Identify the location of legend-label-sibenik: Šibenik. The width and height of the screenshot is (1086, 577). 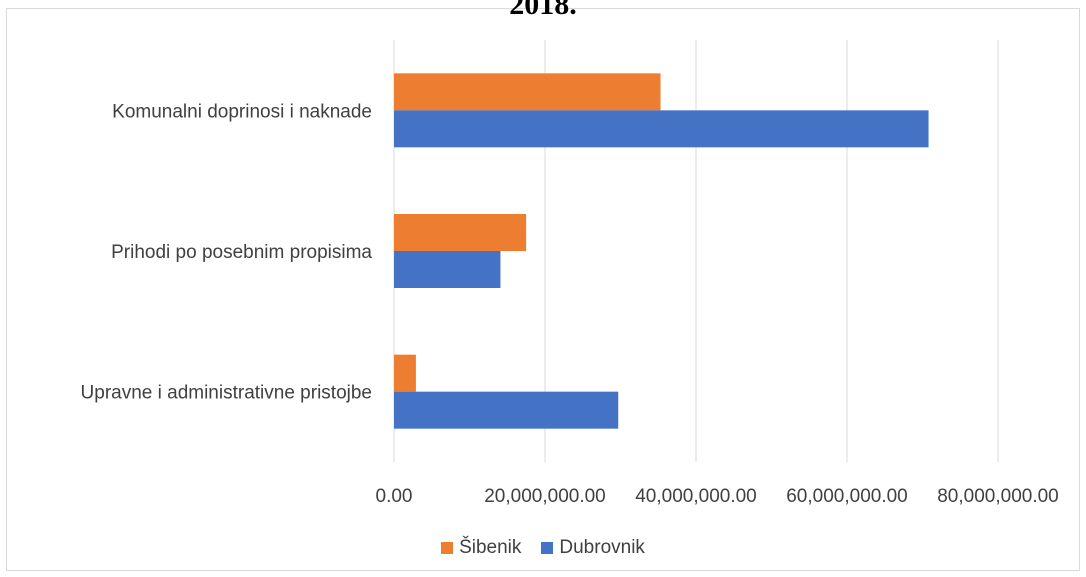
(490, 547).